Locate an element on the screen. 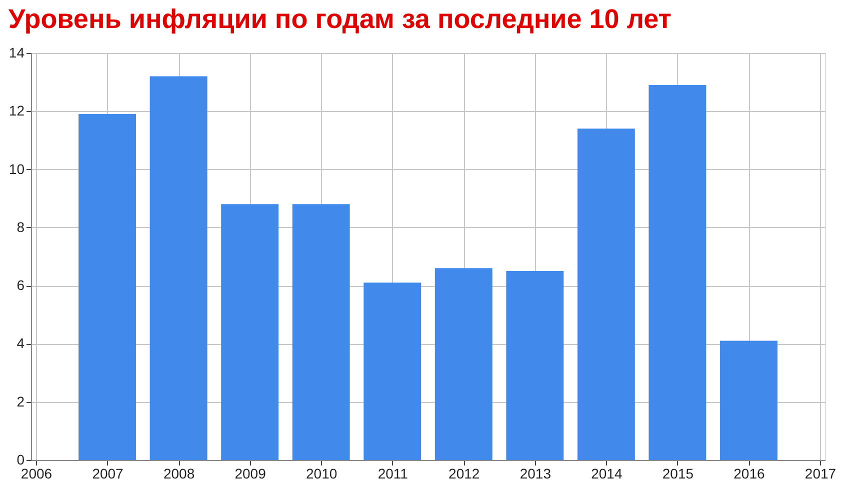  x-tick-label: 2007 is located at coordinates (108, 474).